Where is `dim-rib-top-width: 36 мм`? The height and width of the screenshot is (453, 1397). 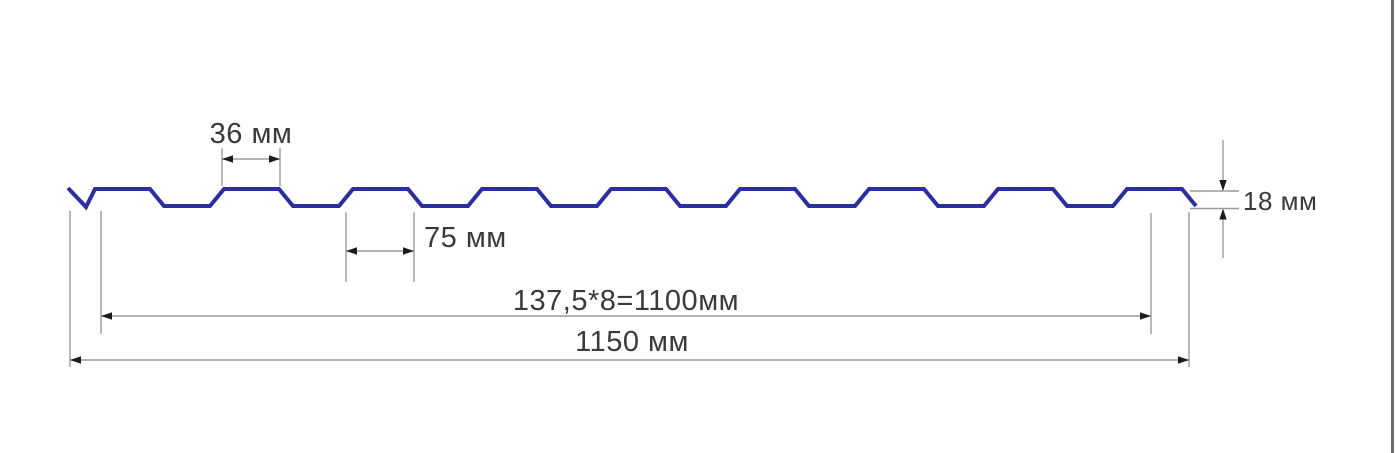
dim-rib-top-width: 36 мм is located at coordinates (251, 152).